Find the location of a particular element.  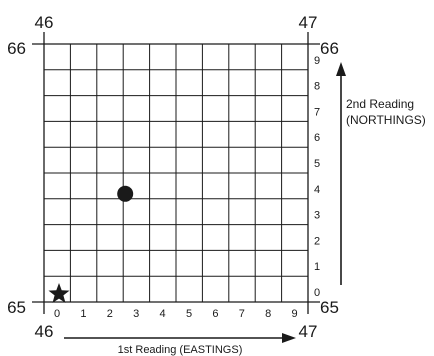

bottom-left-easting-label: 46 is located at coordinates (44, 331).